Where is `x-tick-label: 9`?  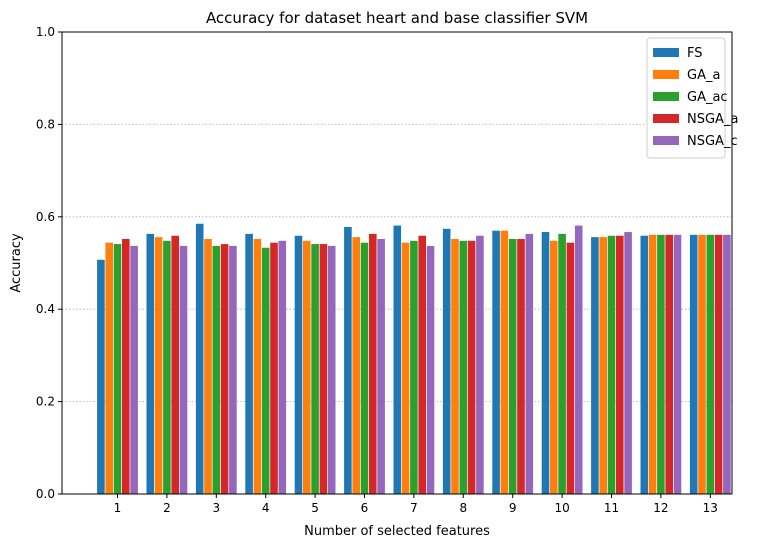
x-tick-label: 9 is located at coordinates (513, 508).